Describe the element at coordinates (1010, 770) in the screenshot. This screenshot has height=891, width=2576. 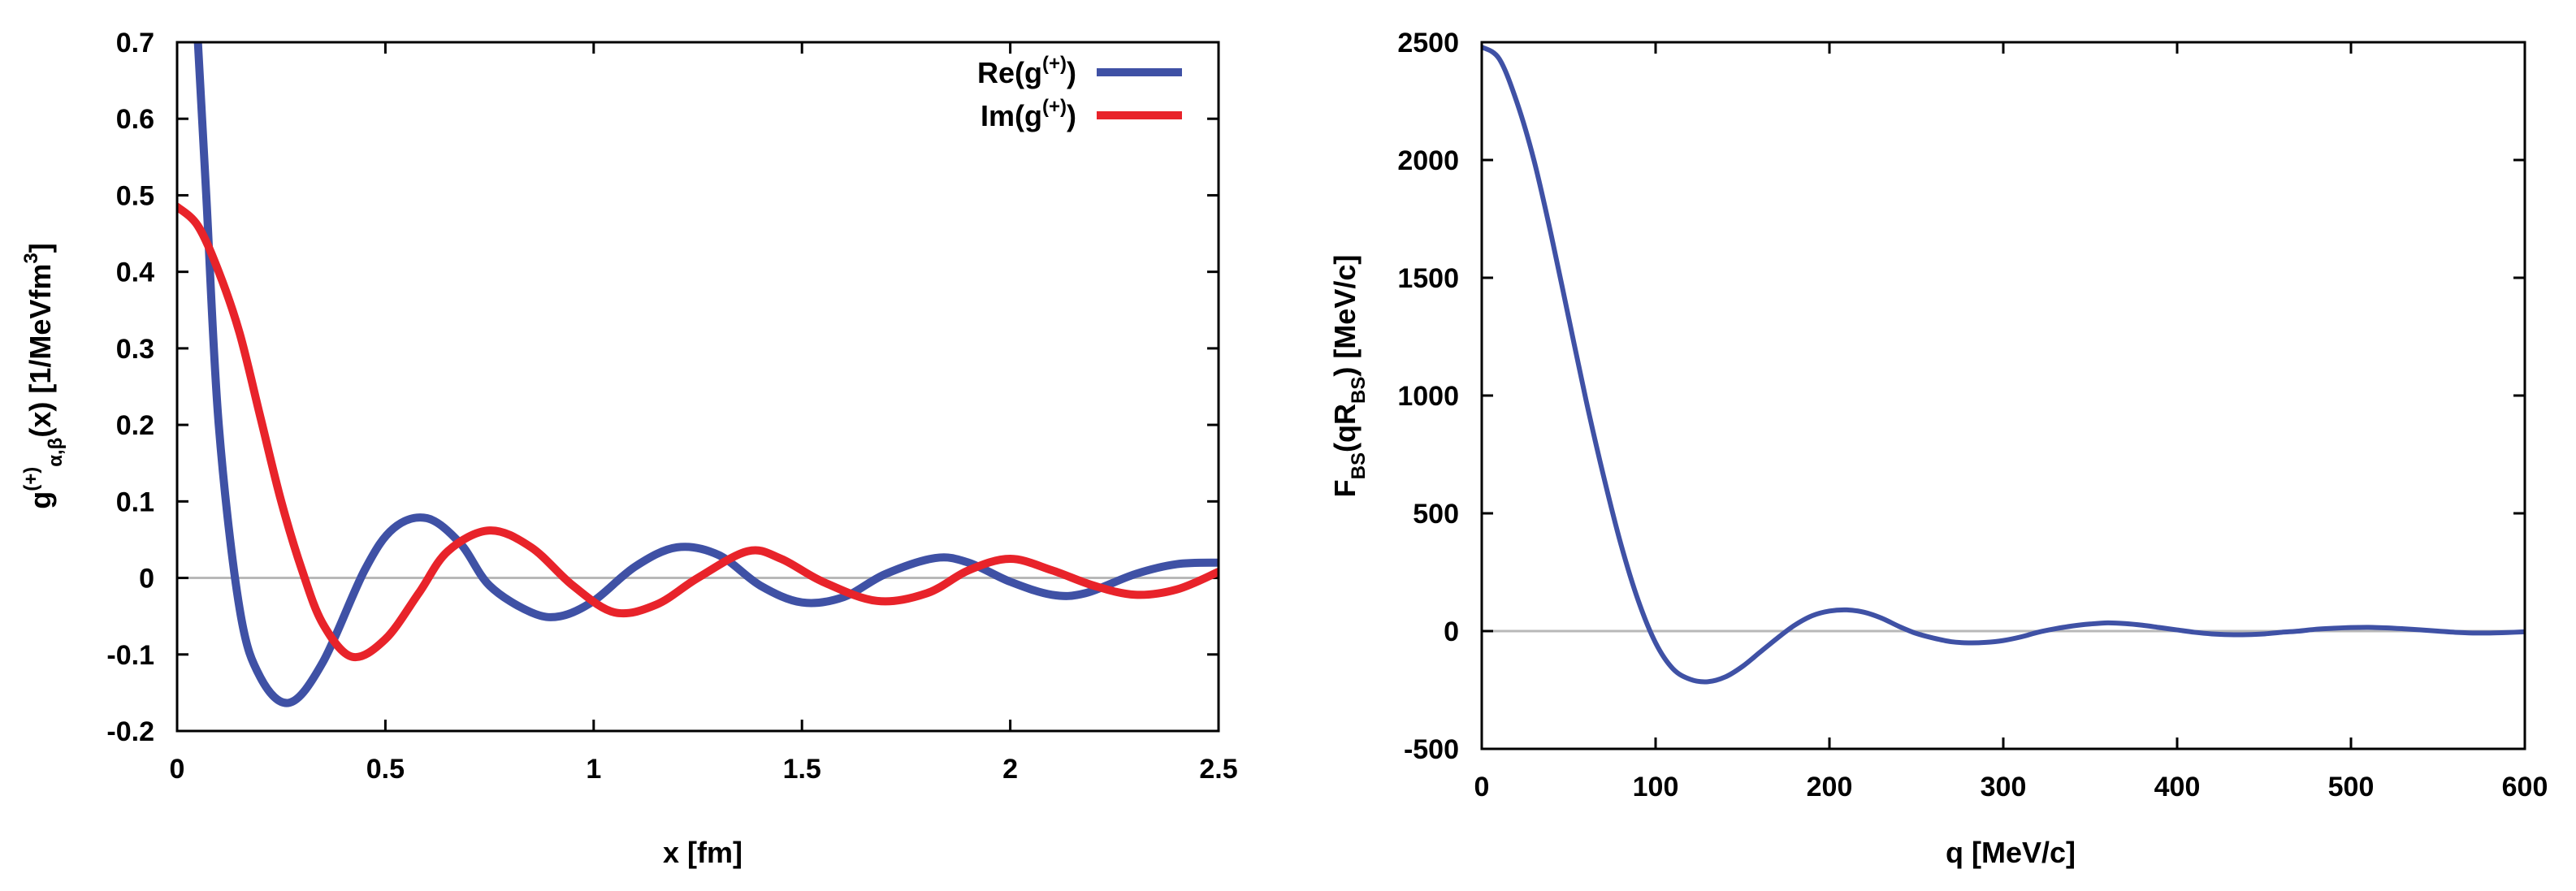
I see `x-tick-label: 2` at that location.